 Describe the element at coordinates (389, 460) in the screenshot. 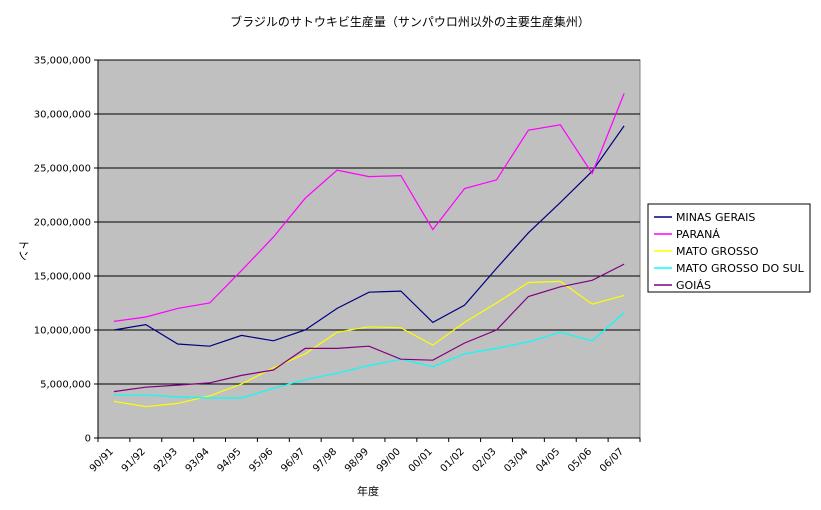

I see `x-tick-label: 99/00` at that location.